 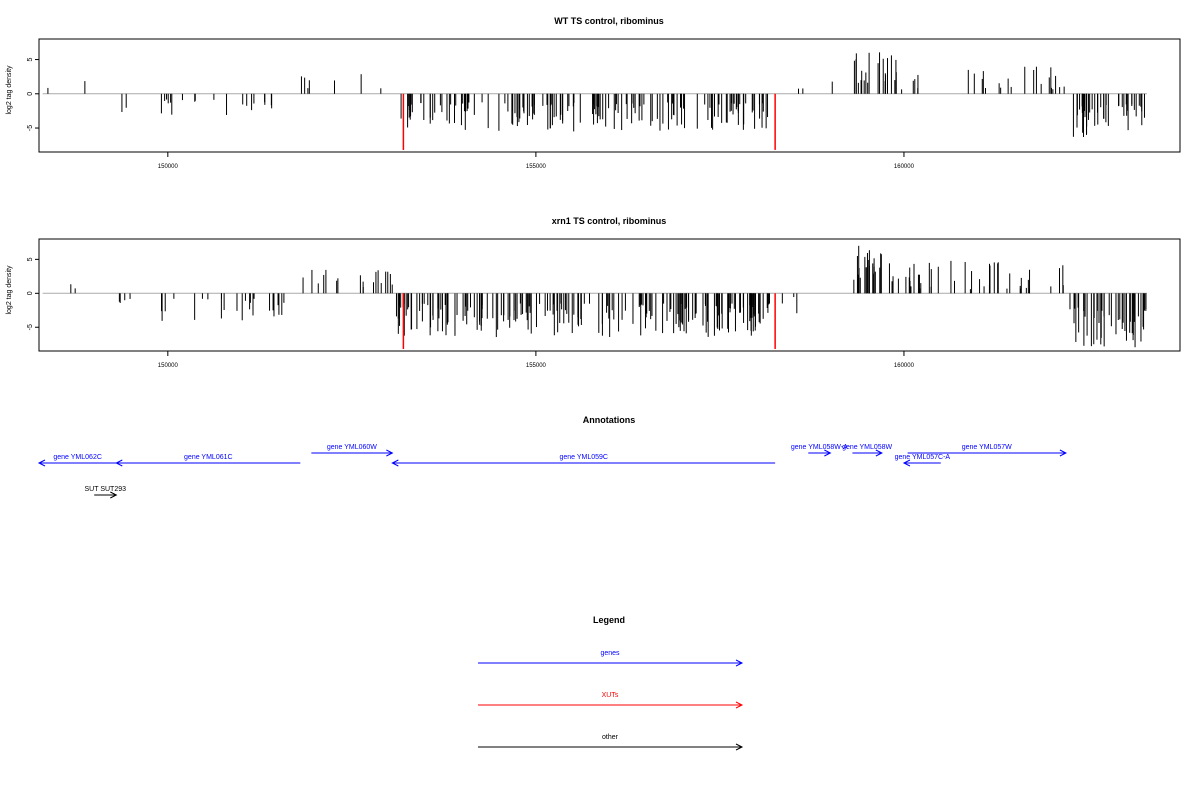 What do you see at coordinates (611, 742) in the screenshot?
I see `legend-item-other: other` at bounding box center [611, 742].